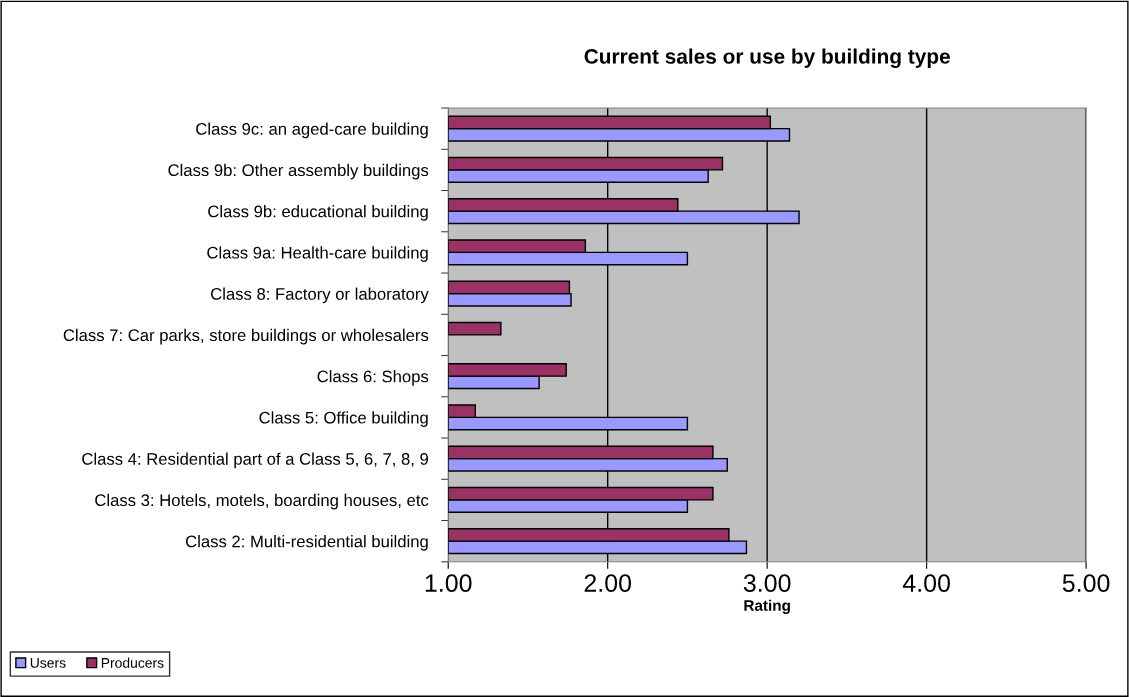  I want to click on y-tick-label: Class 5: Office building, so click(343, 419).